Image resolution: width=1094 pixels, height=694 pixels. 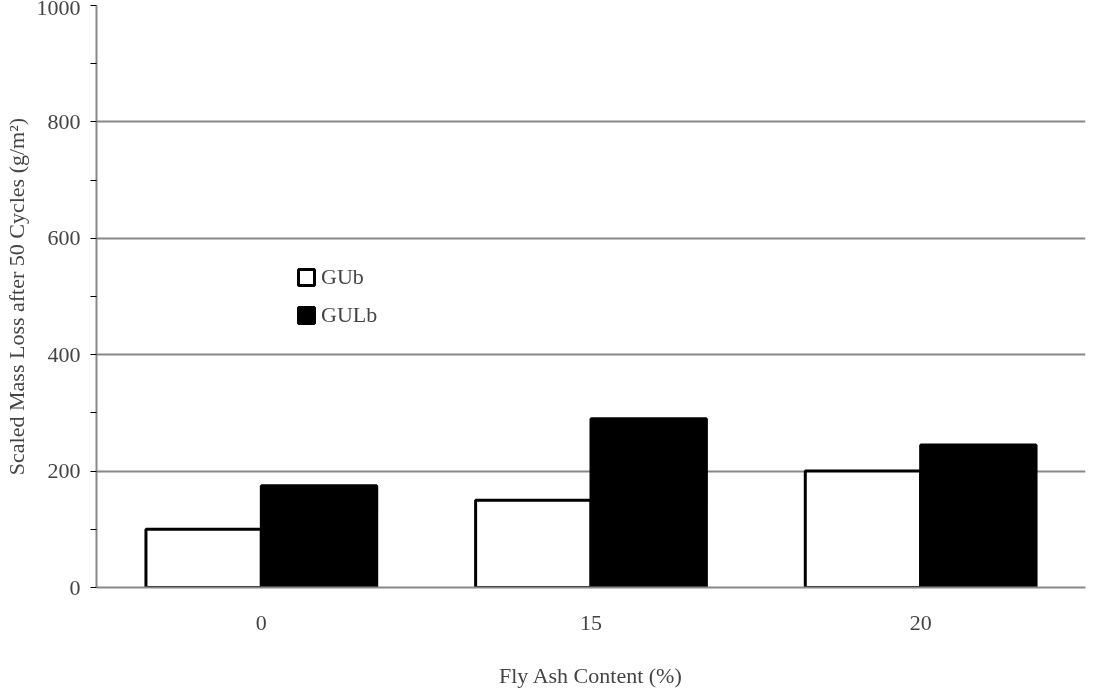 What do you see at coordinates (58, 10) in the screenshot?
I see `y-tick-label: 1000` at bounding box center [58, 10].